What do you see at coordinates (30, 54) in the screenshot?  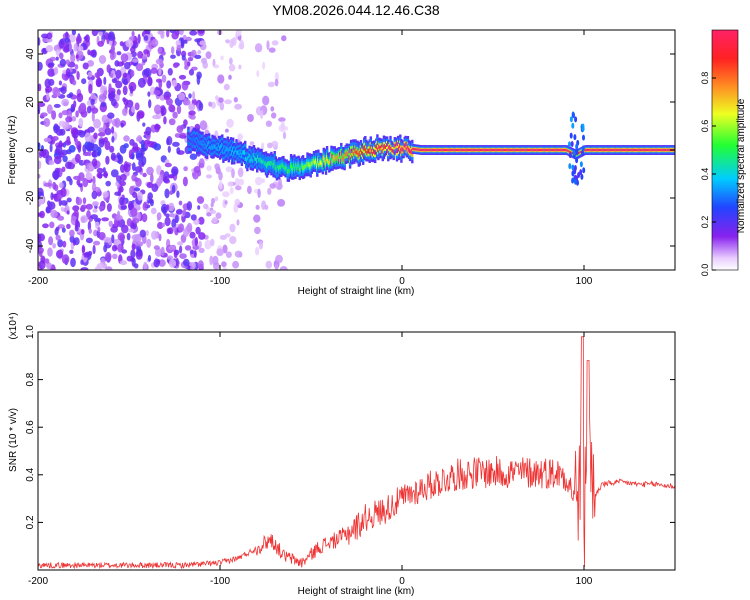 I see `y-tick-label: 40` at bounding box center [30, 54].